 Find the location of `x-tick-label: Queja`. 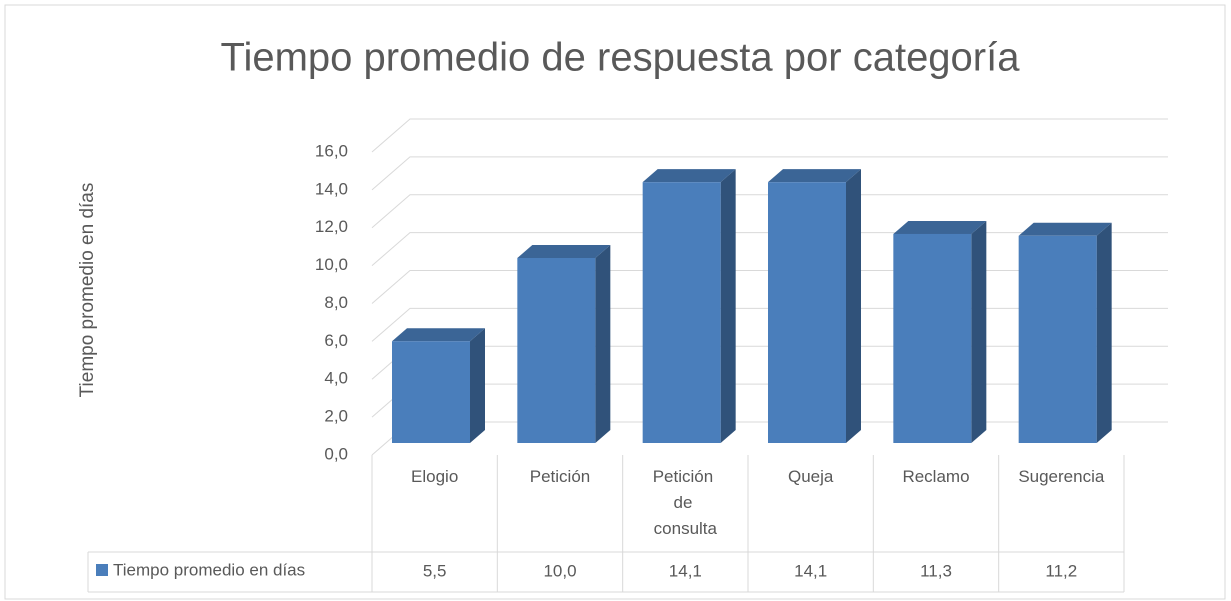

x-tick-label: Queja is located at coordinates (811, 476).